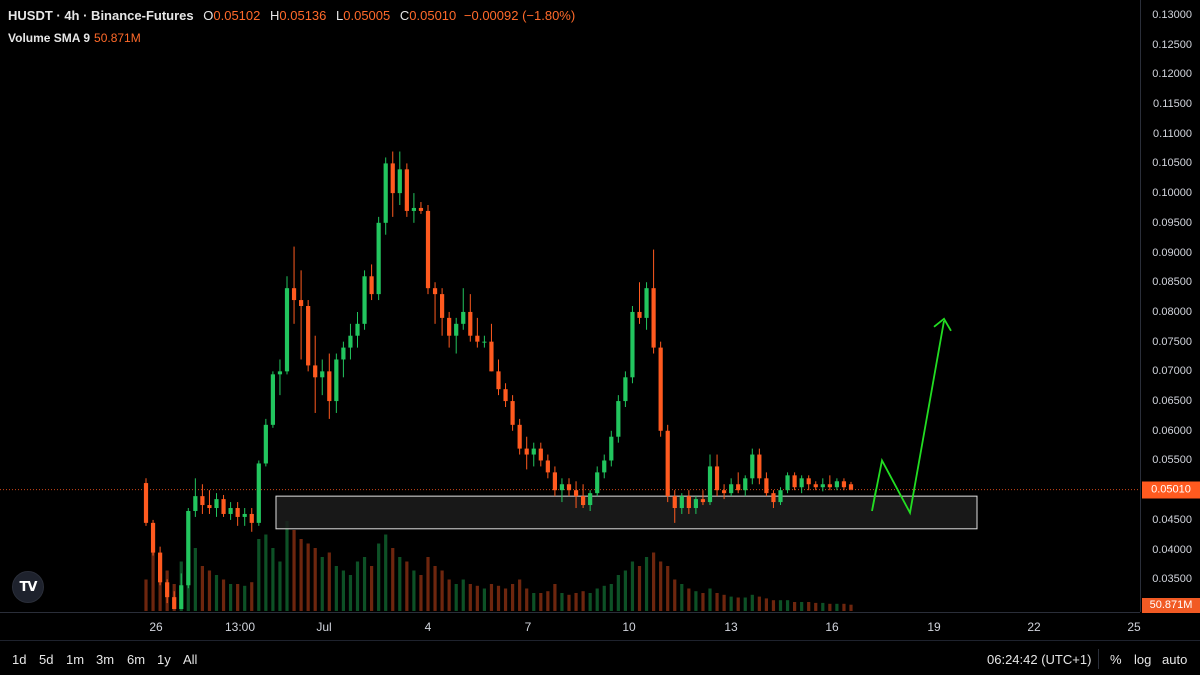 The image size is (1200, 675). What do you see at coordinates (46, 659) in the screenshot?
I see `range-button-5d: 5d` at bounding box center [46, 659].